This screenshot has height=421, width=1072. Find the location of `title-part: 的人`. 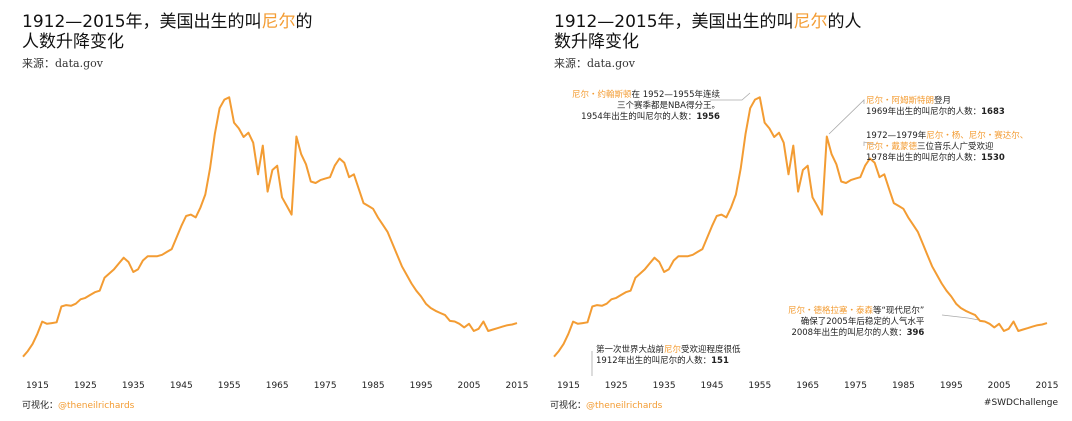

title-part: 的人 is located at coordinates (844, 22).